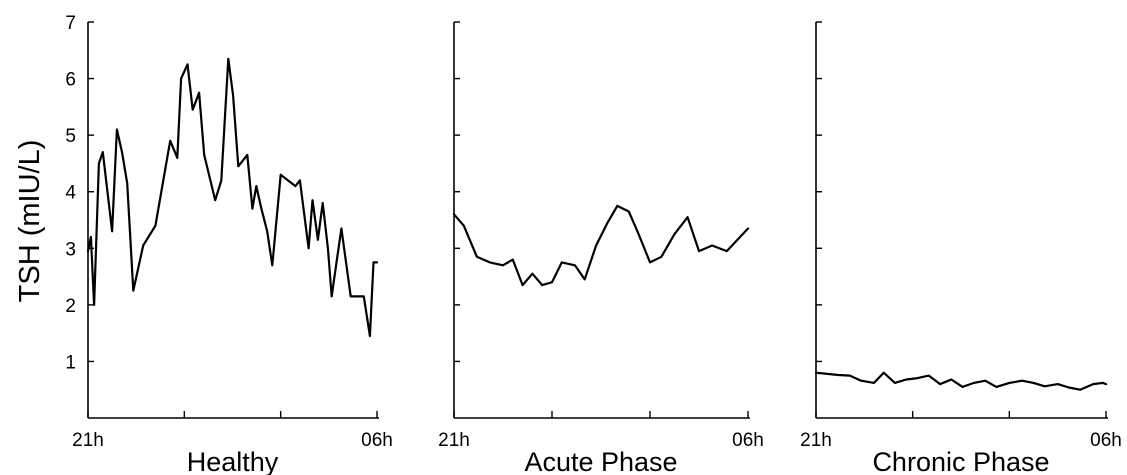 This screenshot has height=475, width=1127. Describe the element at coordinates (70, 136) in the screenshot. I see `y-tick-label: 5` at that location.